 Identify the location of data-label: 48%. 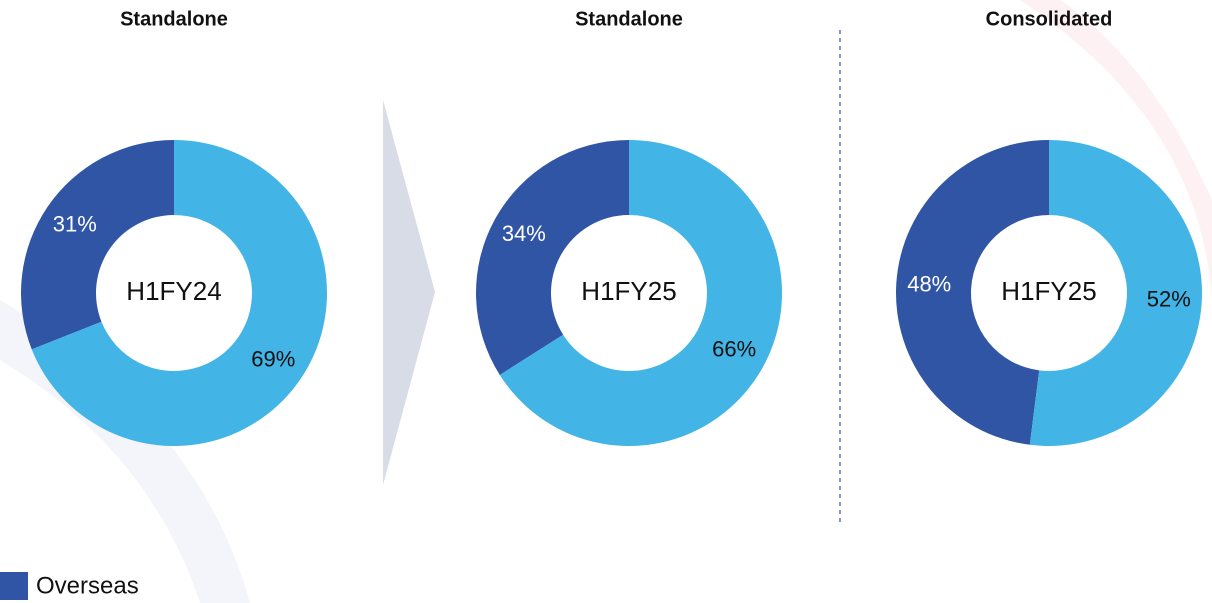
(929, 283).